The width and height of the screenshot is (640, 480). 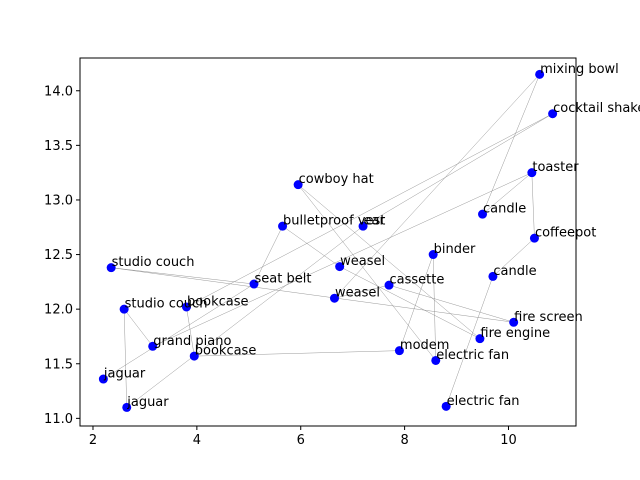 I want to click on x-tick-label: 8, so click(x=404, y=440).